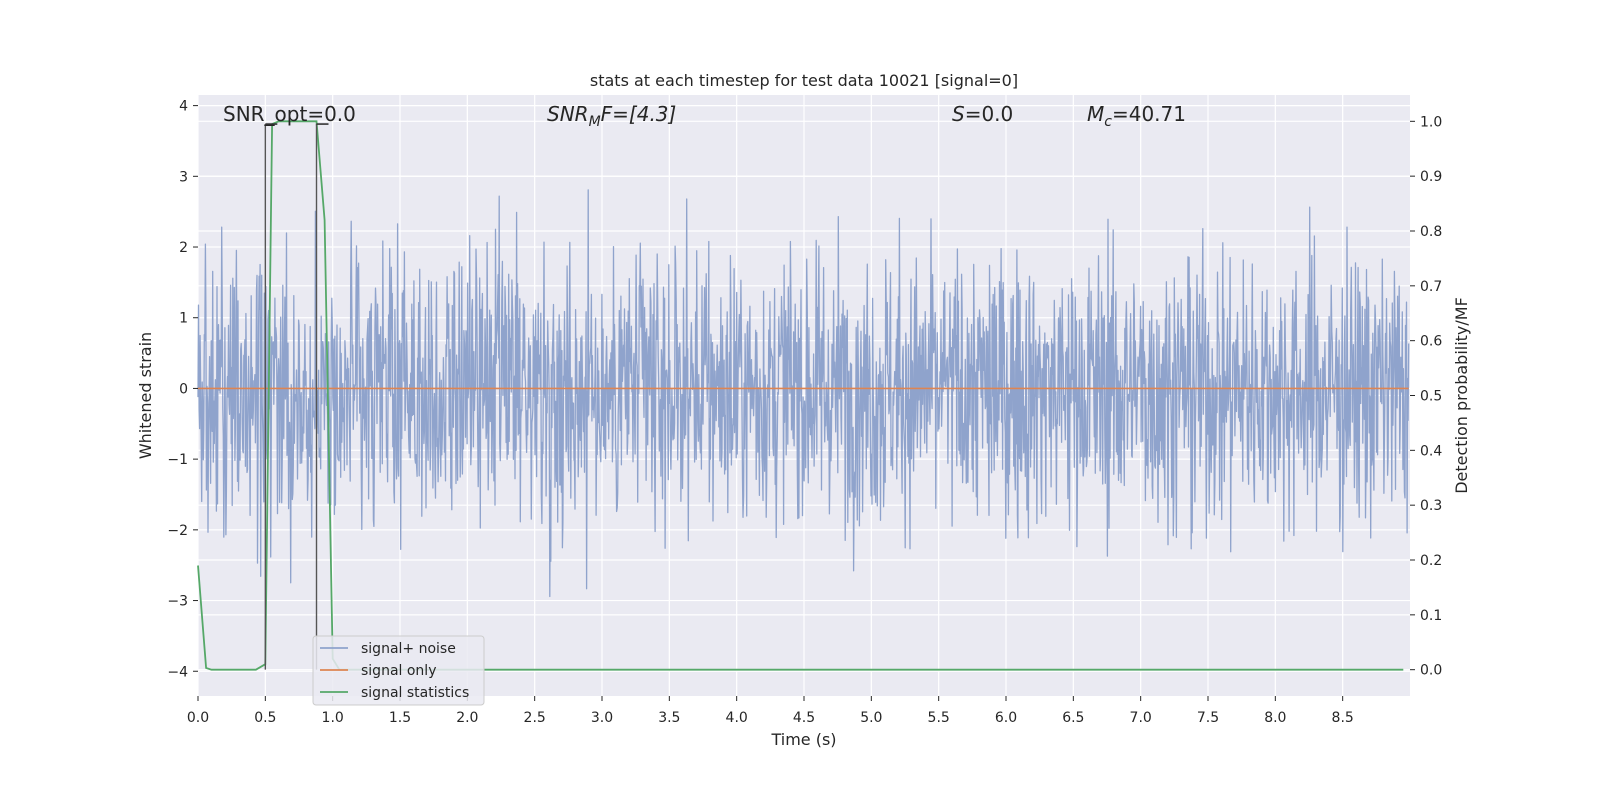 This screenshot has width=1600, height=804. I want to click on x-axis-label: Time (s), so click(803, 739).